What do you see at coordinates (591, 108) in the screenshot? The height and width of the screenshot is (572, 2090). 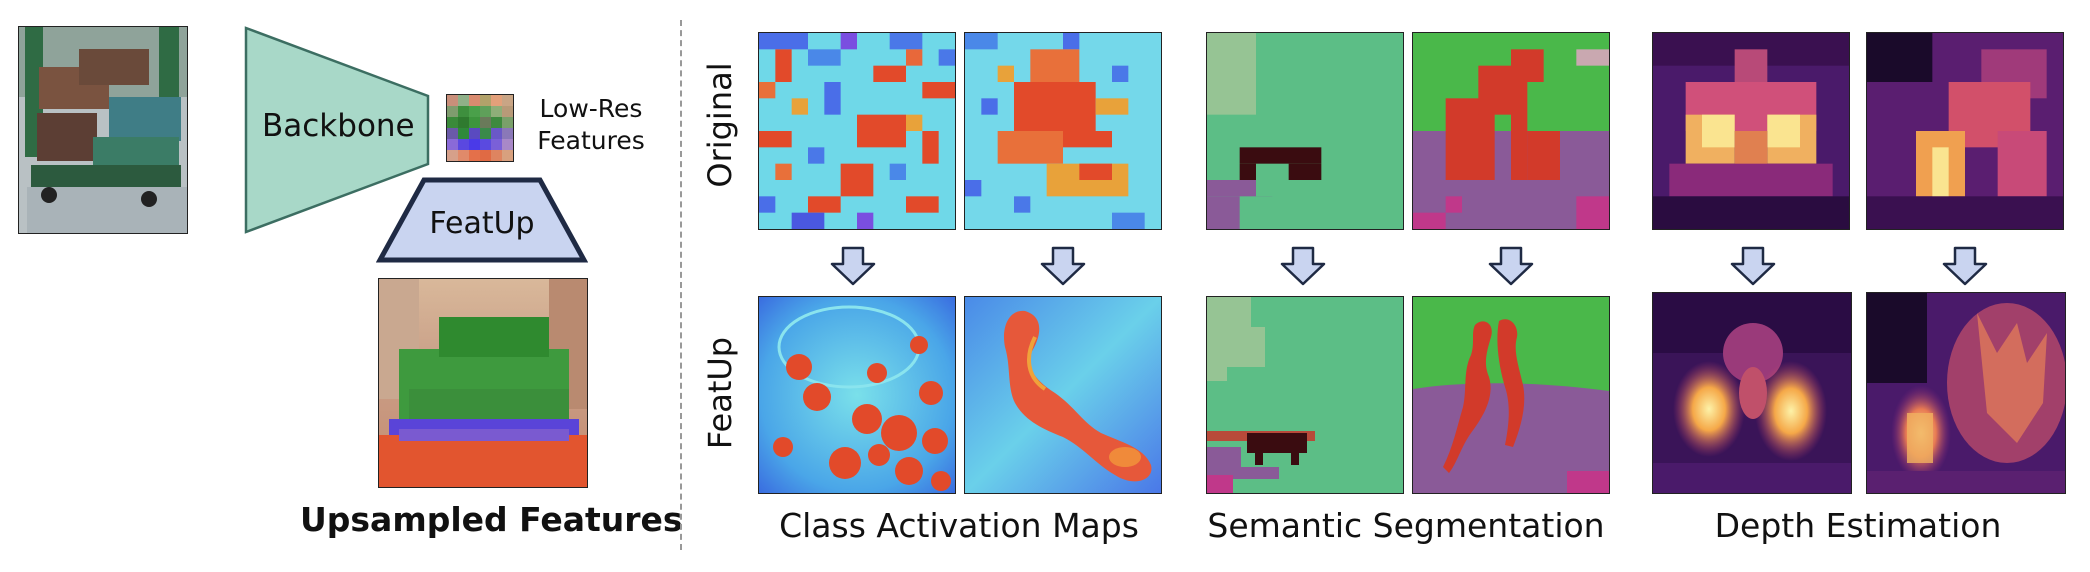 I see `lowres-label-line1: Low-Res` at bounding box center [591, 108].